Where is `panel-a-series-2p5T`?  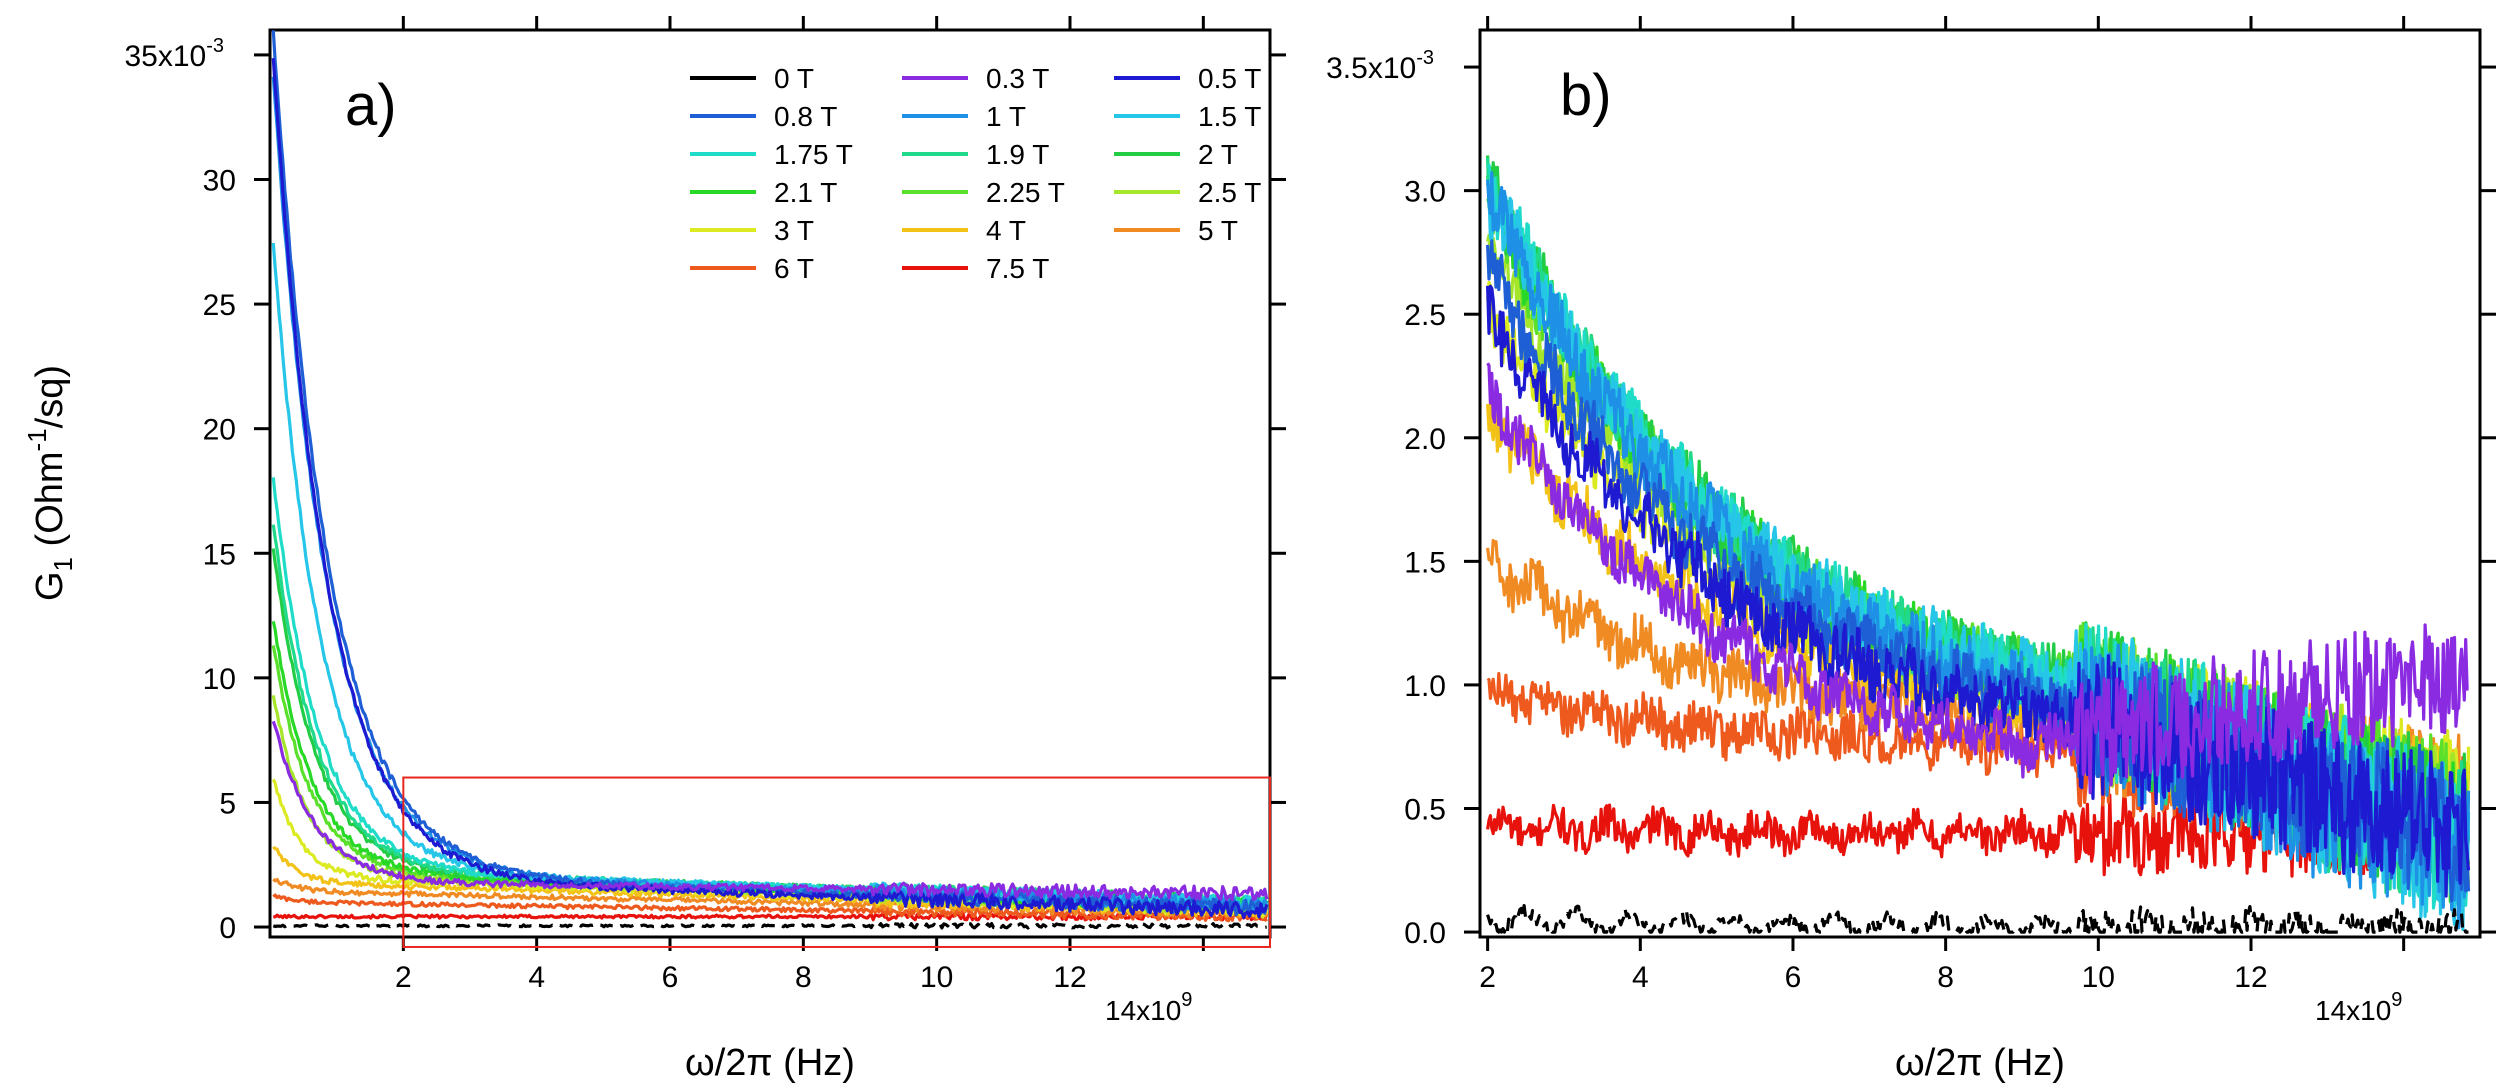 panel-a-series-2p5T is located at coordinates (769, 804).